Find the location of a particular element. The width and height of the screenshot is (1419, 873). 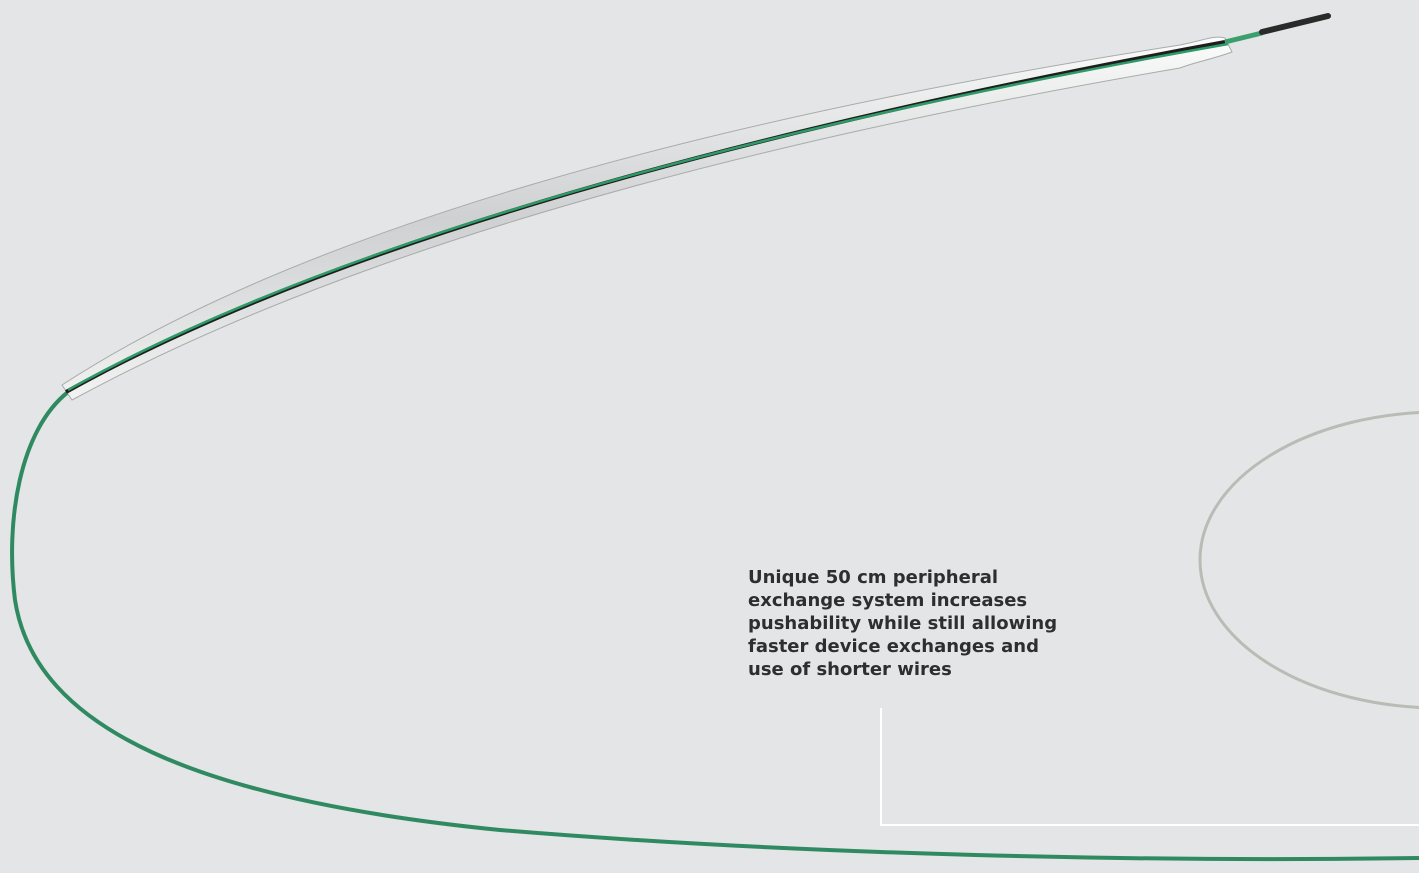

gray-wire-loop is located at coordinates (1308, 560).